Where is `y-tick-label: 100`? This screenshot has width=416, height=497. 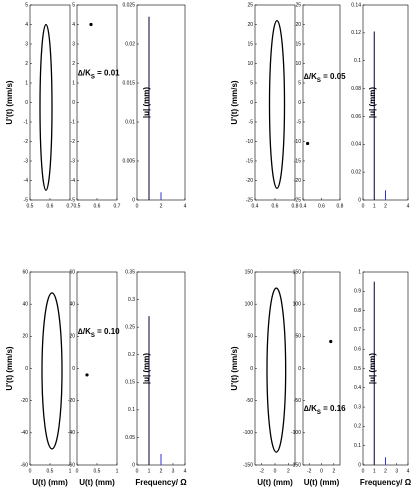 y-tick-label: 100 is located at coordinates (297, 304).